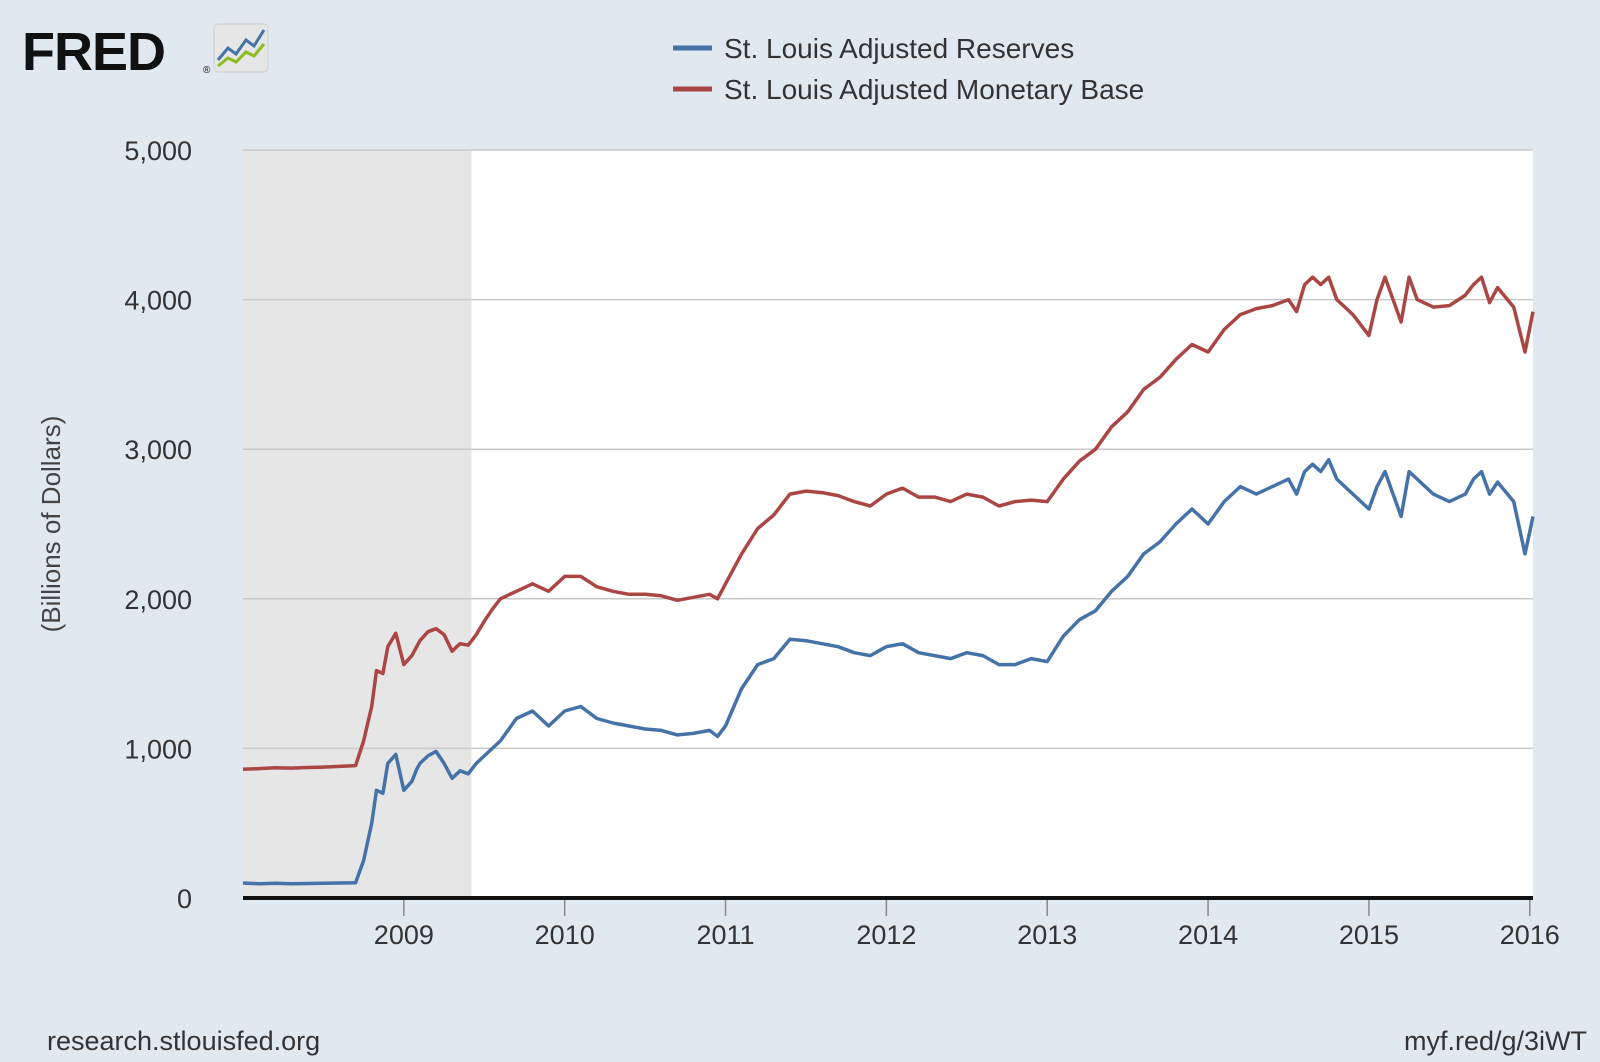  I want to click on fred-logo: FRED ®, so click(145, 52).